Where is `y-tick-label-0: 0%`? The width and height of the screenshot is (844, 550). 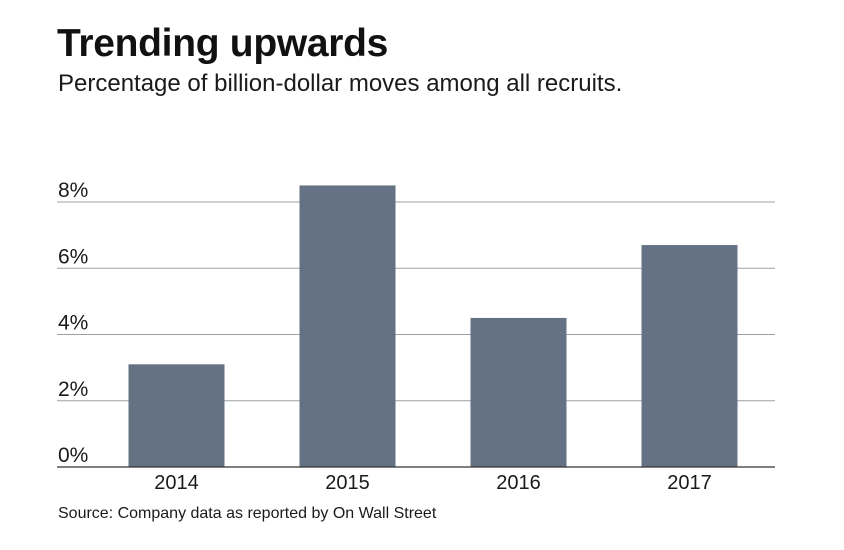
y-tick-label-0: 0% is located at coordinates (73, 455).